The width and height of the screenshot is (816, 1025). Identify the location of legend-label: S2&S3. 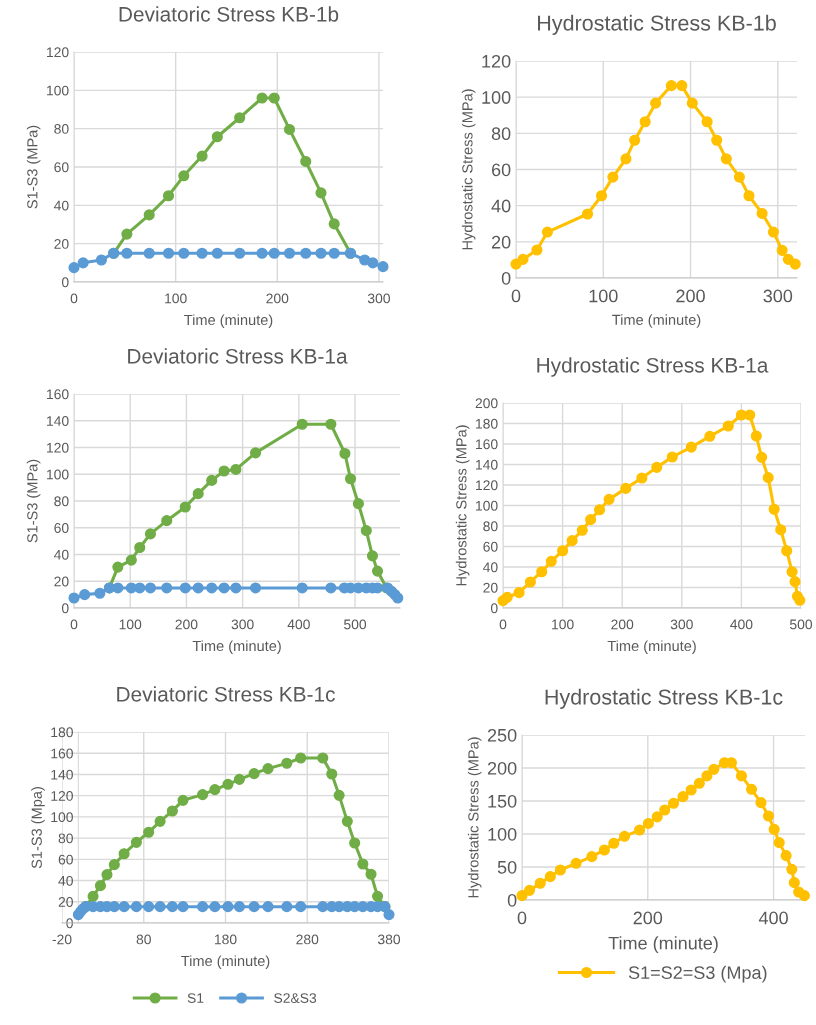
(295, 998).